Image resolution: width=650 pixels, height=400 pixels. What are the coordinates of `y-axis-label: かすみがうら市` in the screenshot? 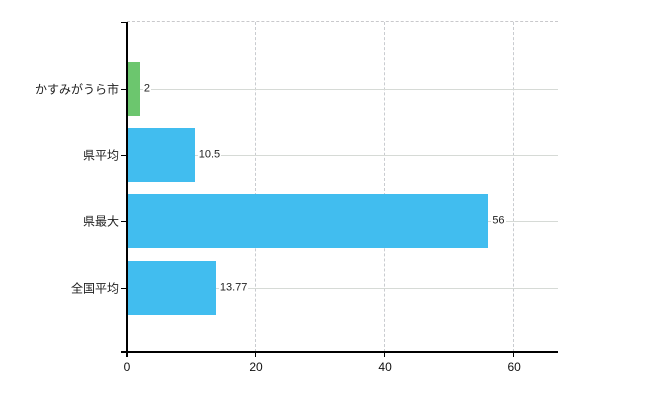 It's located at (76, 89).